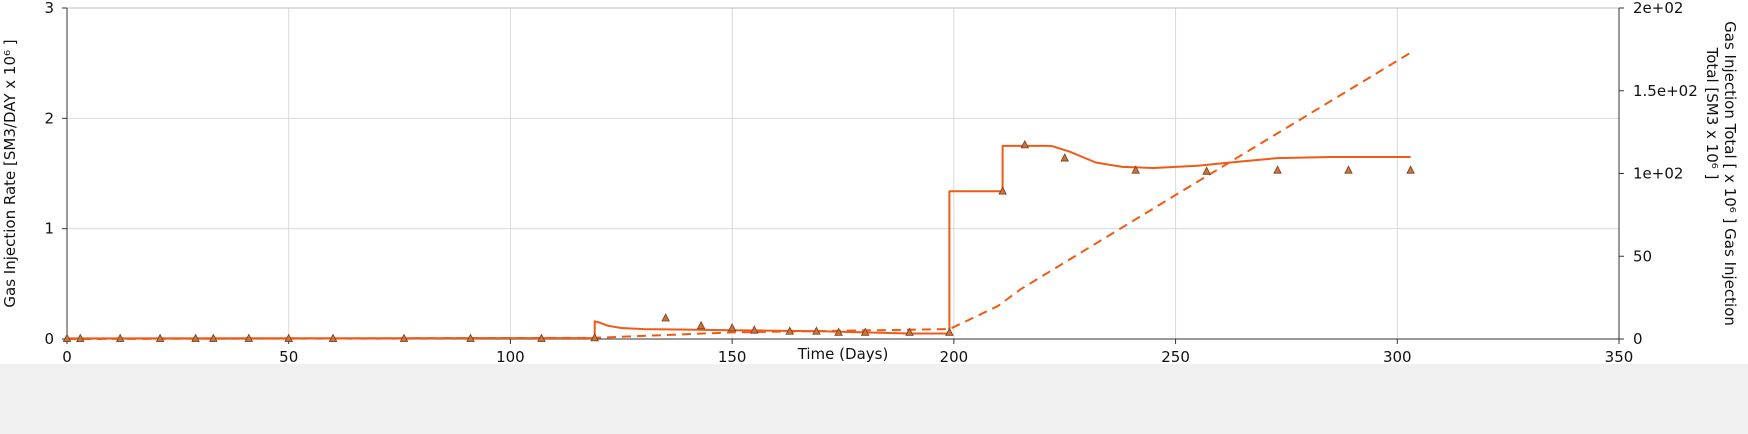 This screenshot has width=1748, height=434. Describe the element at coordinates (1638, 339) in the screenshot. I see `right-tick-label: 0` at that location.